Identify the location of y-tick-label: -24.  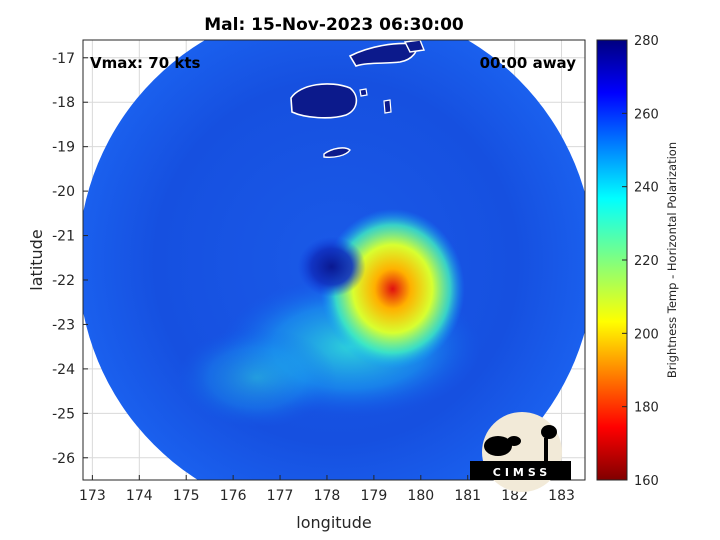
(63, 370).